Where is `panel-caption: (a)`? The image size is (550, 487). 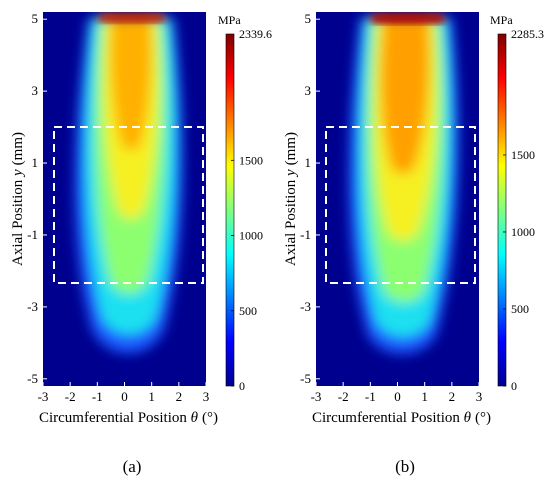 panel-caption: (a) is located at coordinates (132, 466).